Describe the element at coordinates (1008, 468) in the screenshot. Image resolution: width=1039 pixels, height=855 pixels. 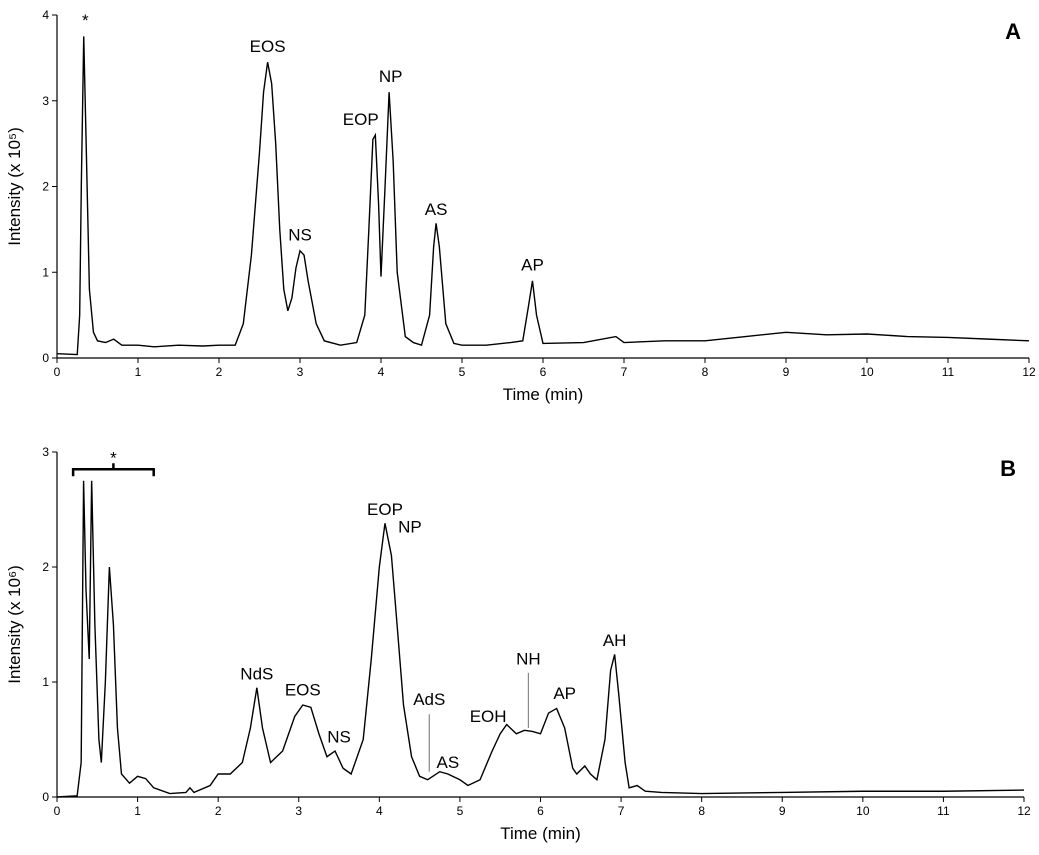
I see `panel-label: B` at that location.